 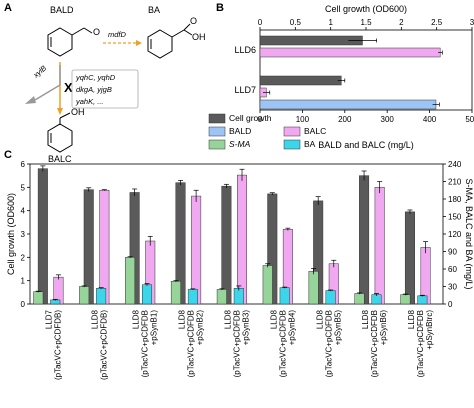 What do you see at coordinates (23, 187) in the screenshot?
I see `chart-c-left-tick-label: 5` at bounding box center [23, 187].